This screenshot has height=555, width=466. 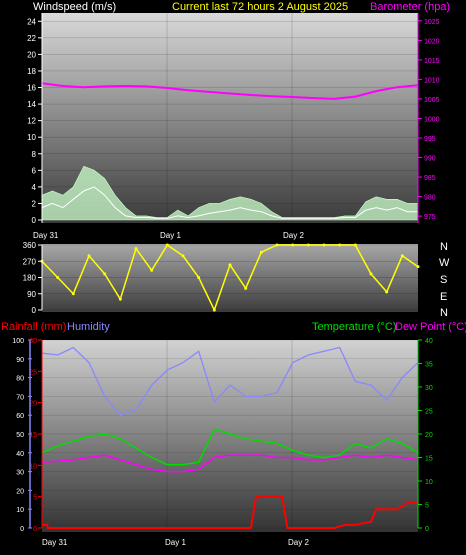 I want to click on humidity-tick-label: 100, so click(x=18, y=341).